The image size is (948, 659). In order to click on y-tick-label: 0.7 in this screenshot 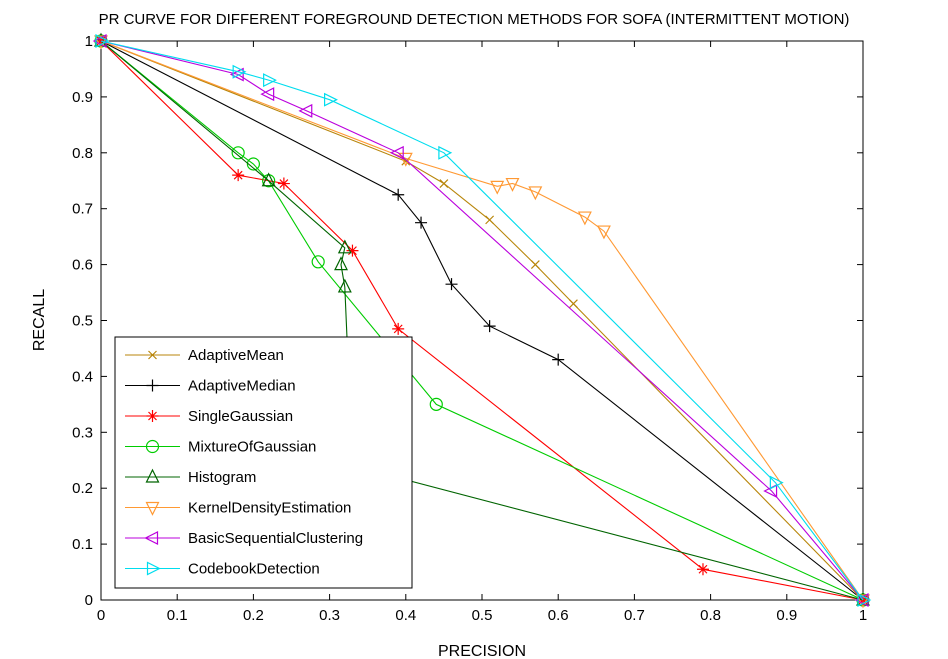, I will do `click(82, 209)`.